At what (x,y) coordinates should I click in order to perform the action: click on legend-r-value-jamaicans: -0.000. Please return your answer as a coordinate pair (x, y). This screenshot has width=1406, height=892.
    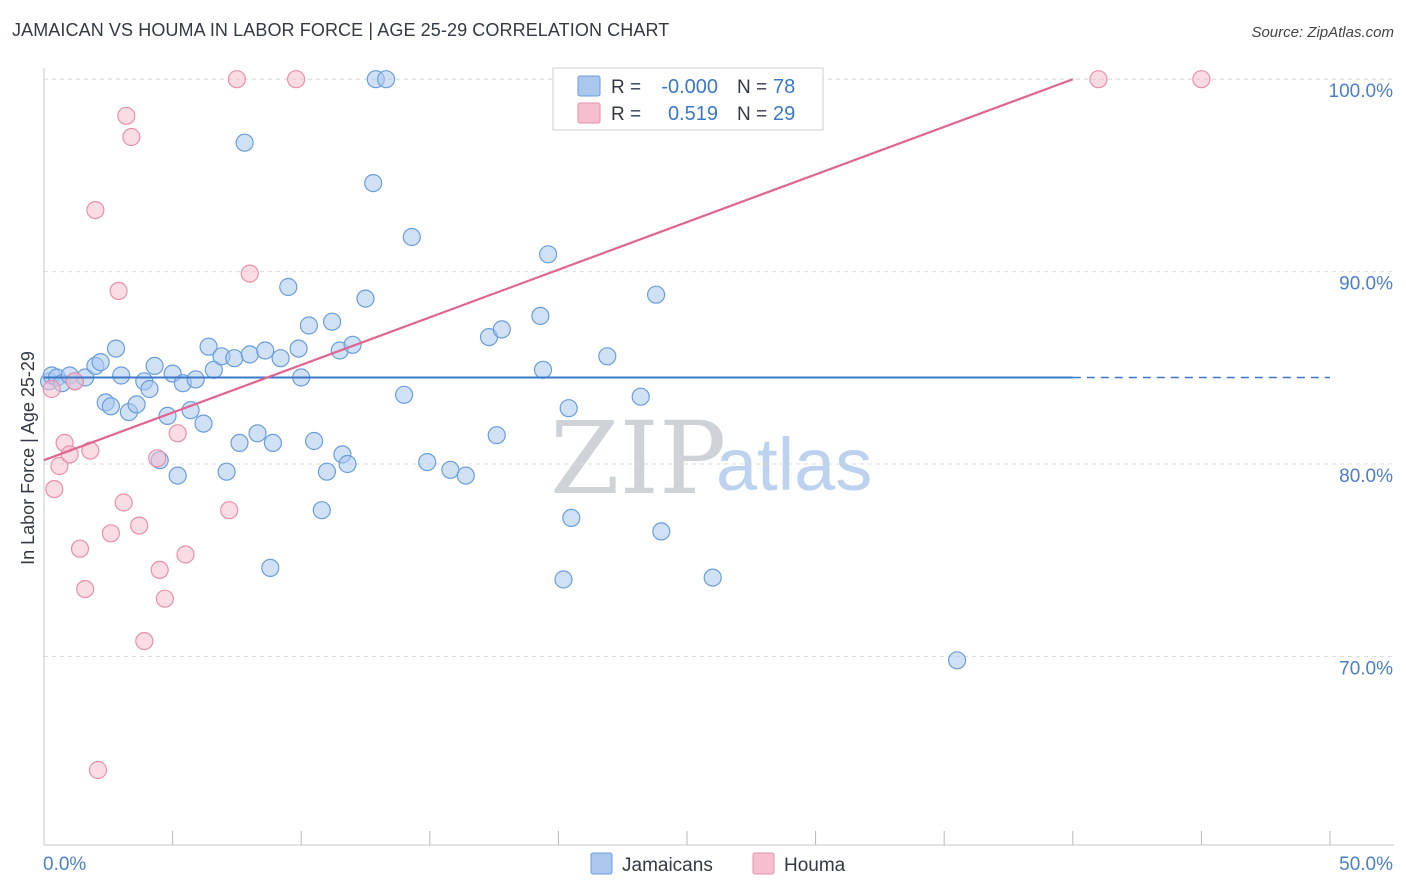
    Looking at the image, I should click on (689, 87).